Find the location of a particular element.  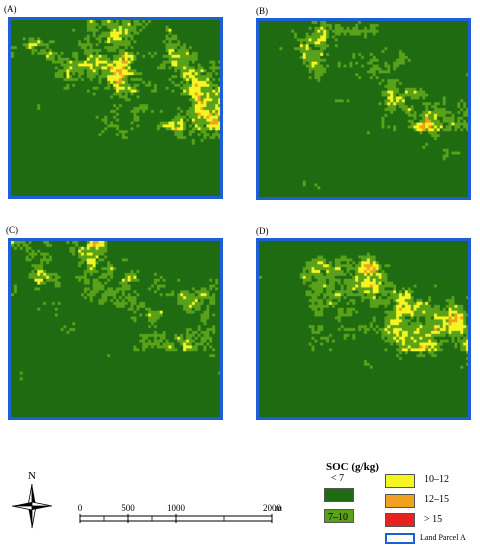

map-panel-d is located at coordinates (363, 329).